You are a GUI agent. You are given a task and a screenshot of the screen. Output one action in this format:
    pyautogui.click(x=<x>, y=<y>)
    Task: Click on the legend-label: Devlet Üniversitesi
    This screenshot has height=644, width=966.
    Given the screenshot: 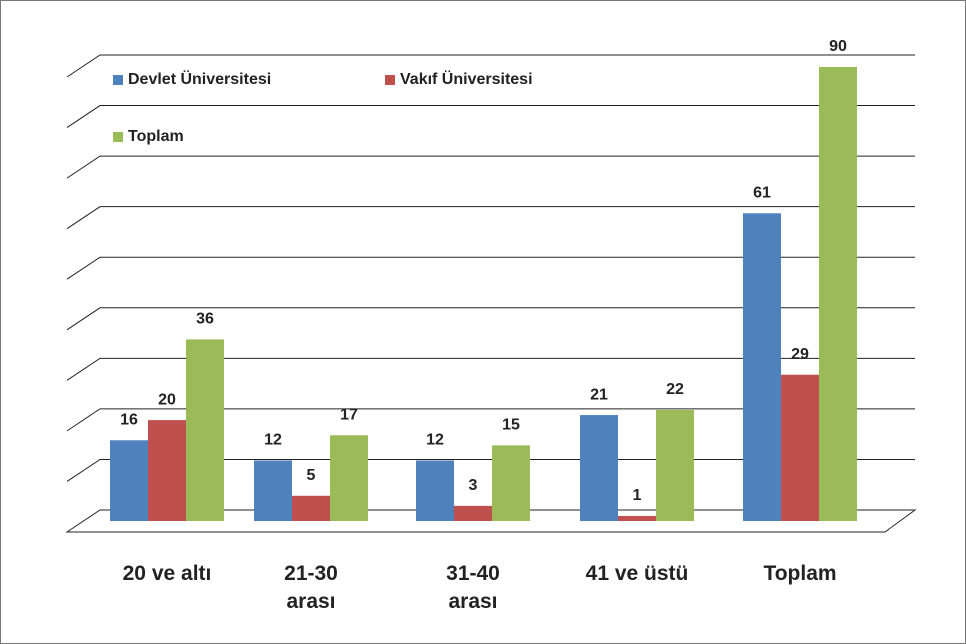 What is the action you would take?
    pyautogui.click(x=199, y=78)
    